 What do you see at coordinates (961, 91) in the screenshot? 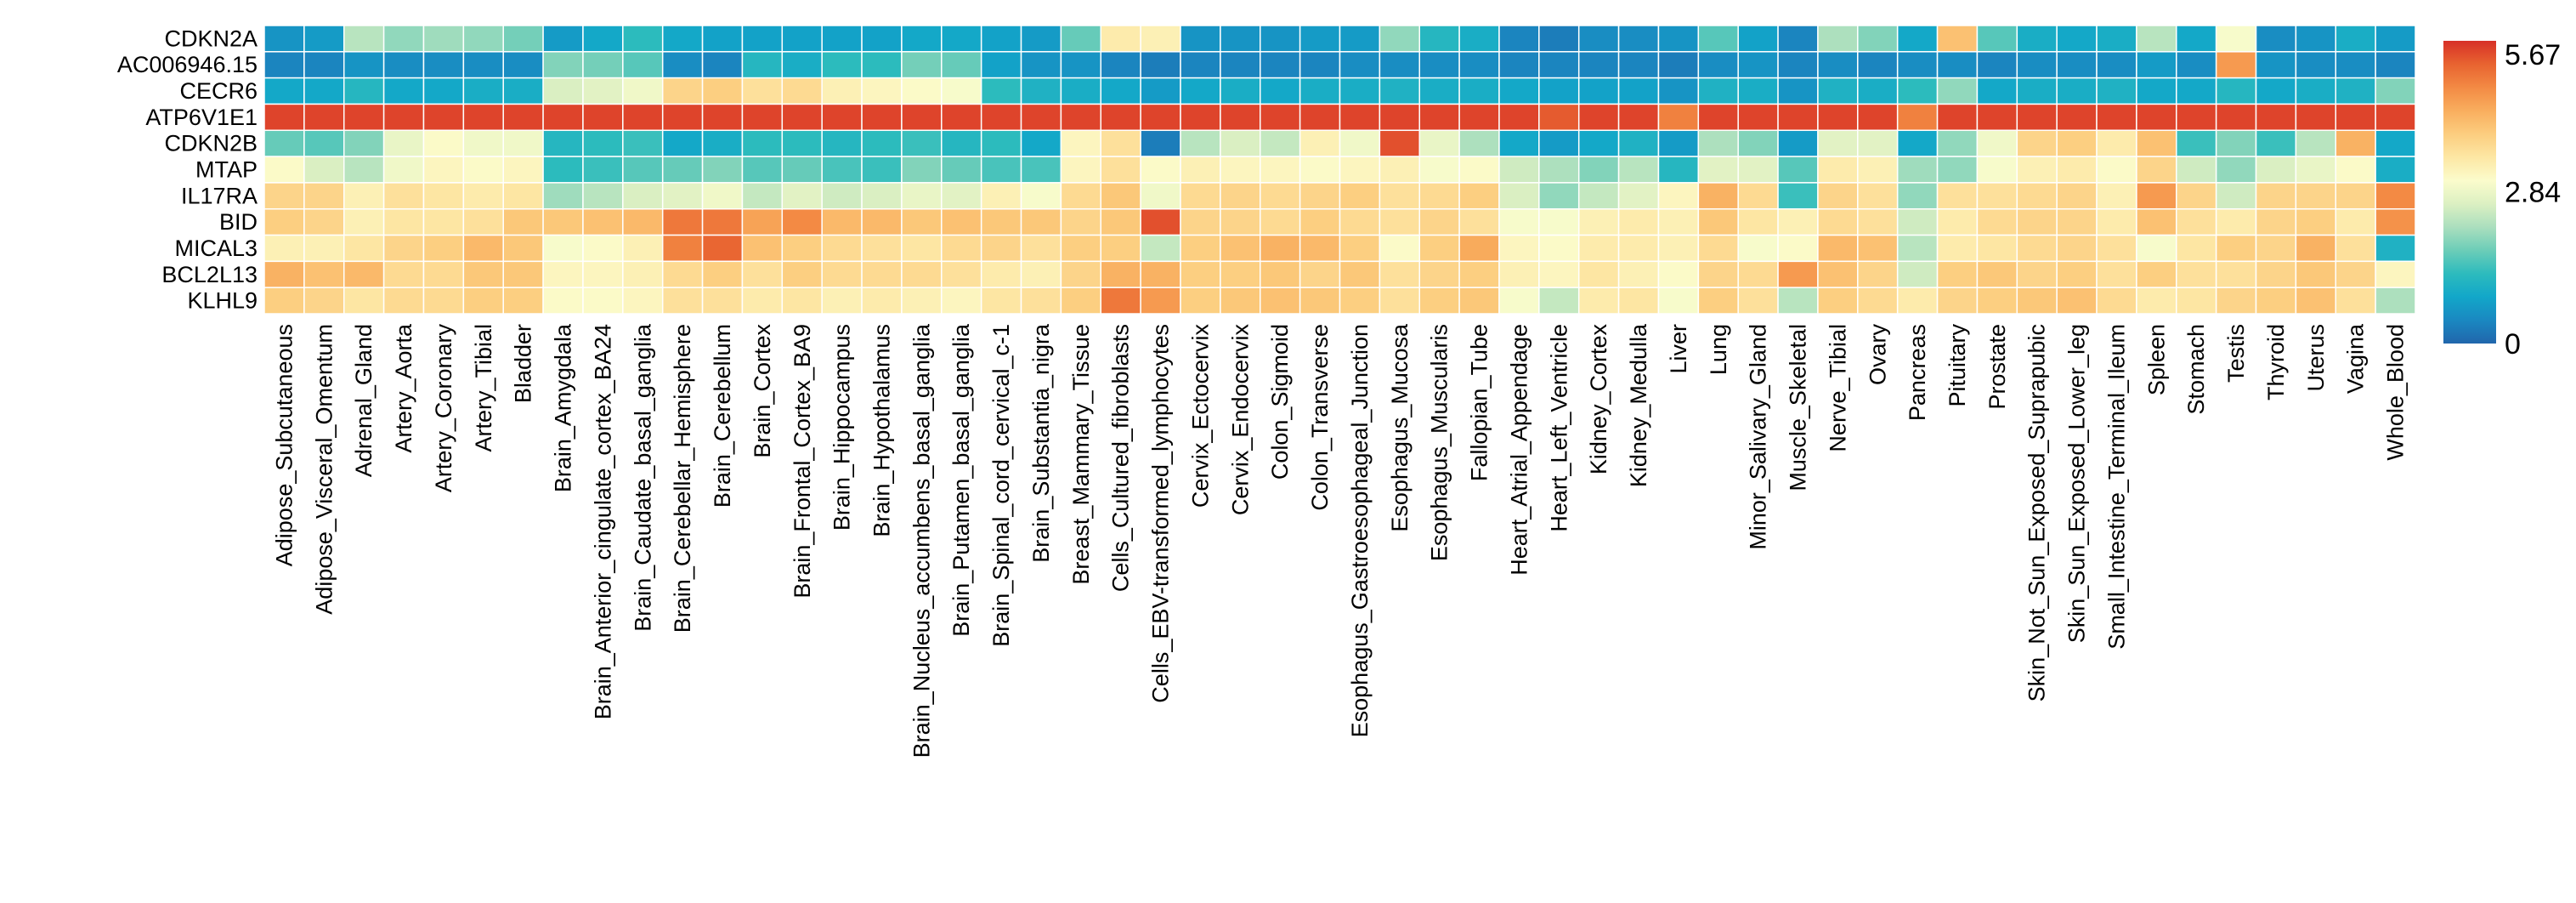
I see `heatmap-cell-CECR6-Brain_Putamen_basal_ganglia` at bounding box center [961, 91].